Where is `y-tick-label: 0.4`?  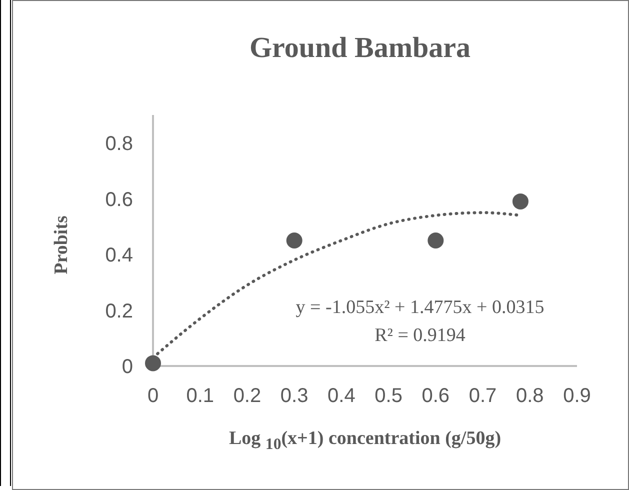 y-tick-label: 0.4 is located at coordinates (119, 255).